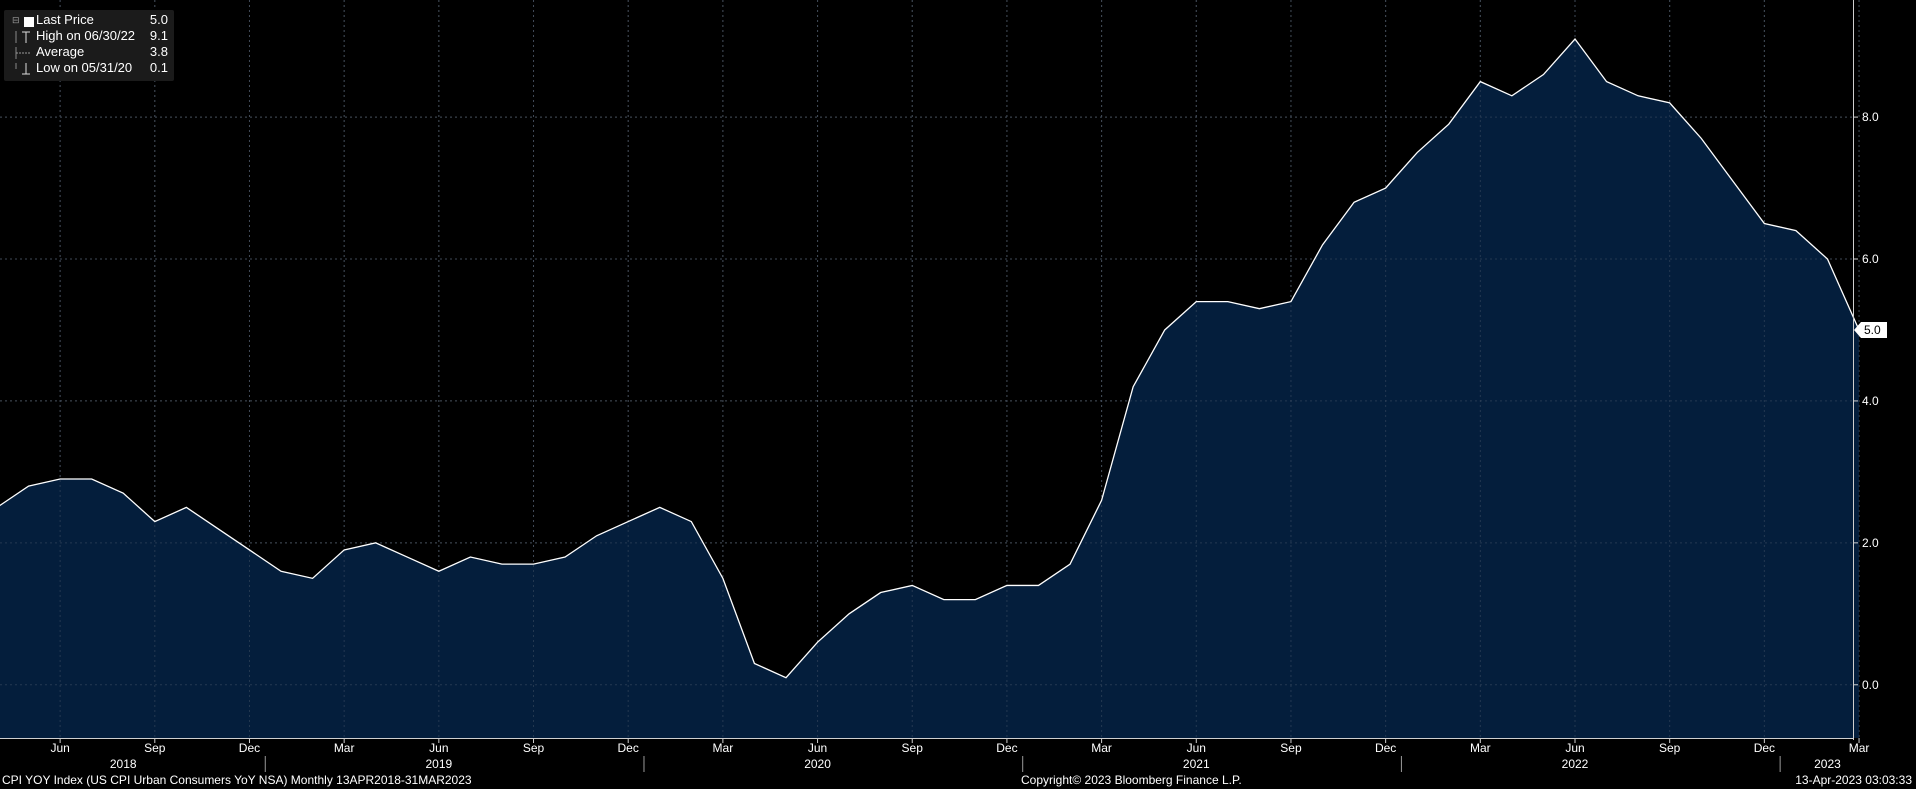 Image resolution: width=1916 pixels, height=789 pixels. What do you see at coordinates (21, 69) in the screenshot?
I see `low-marker-icon` at bounding box center [21, 69].